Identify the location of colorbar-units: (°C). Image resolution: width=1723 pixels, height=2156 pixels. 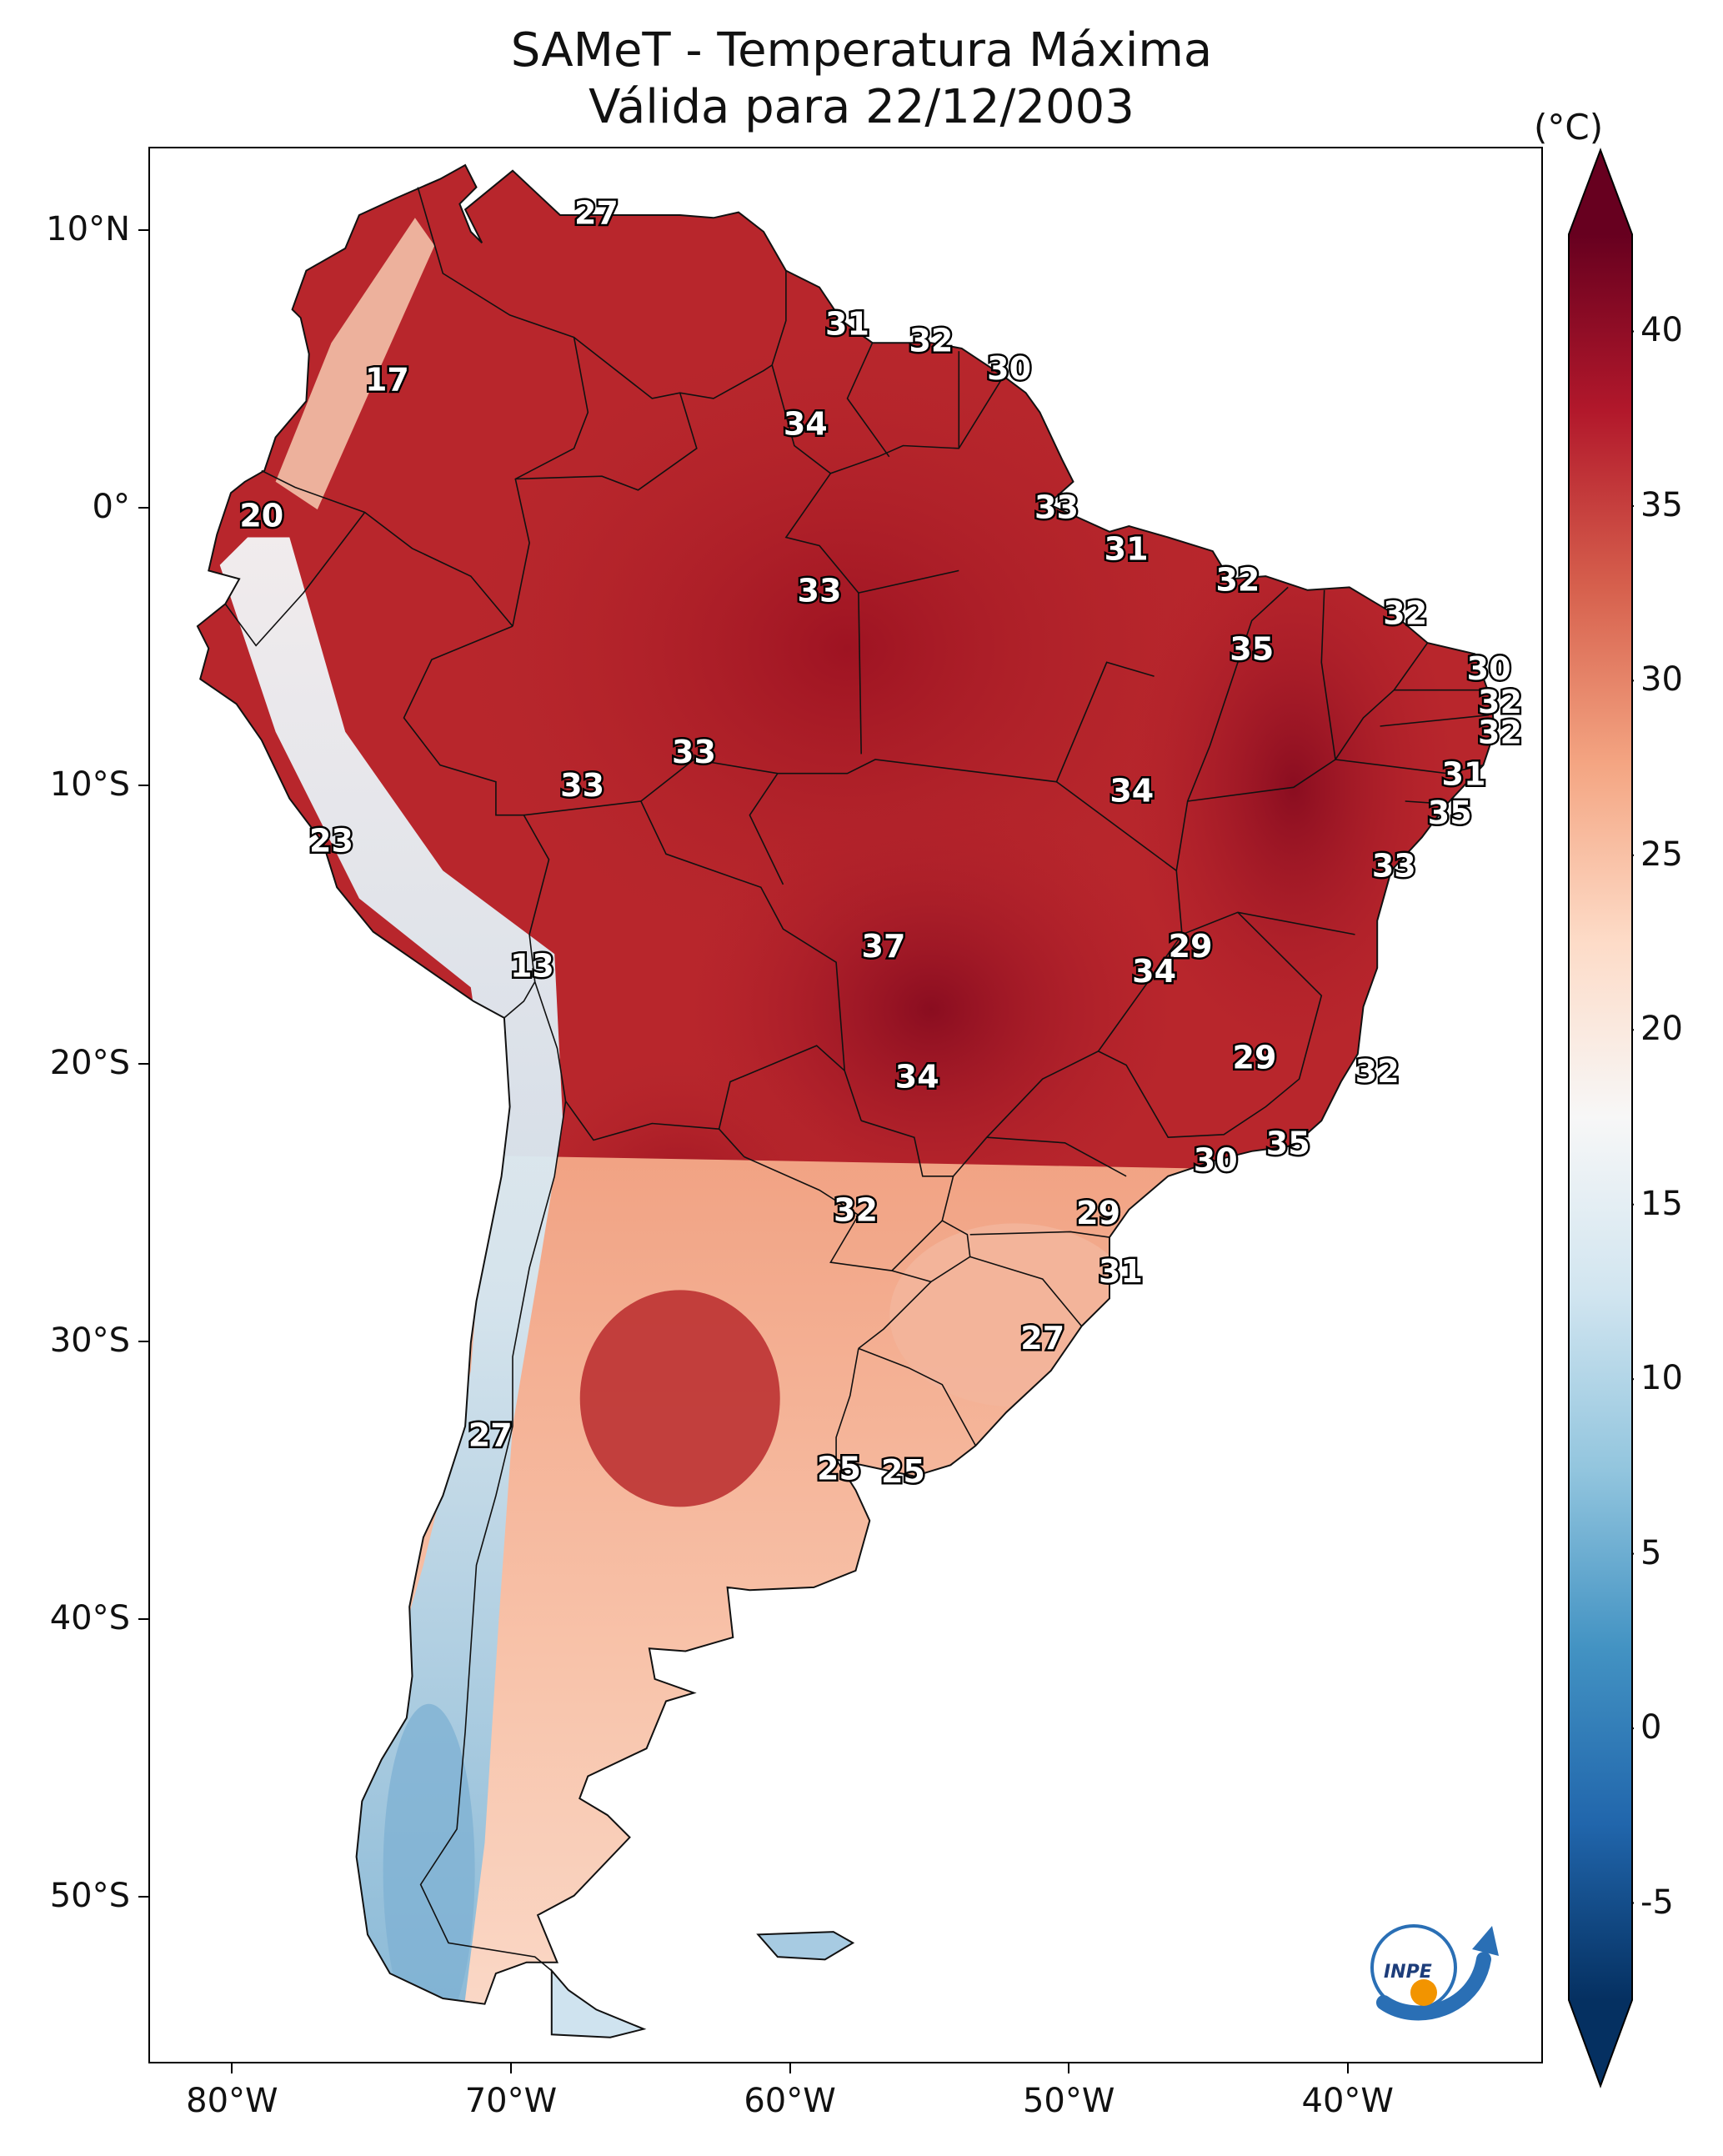
(1569, 128).